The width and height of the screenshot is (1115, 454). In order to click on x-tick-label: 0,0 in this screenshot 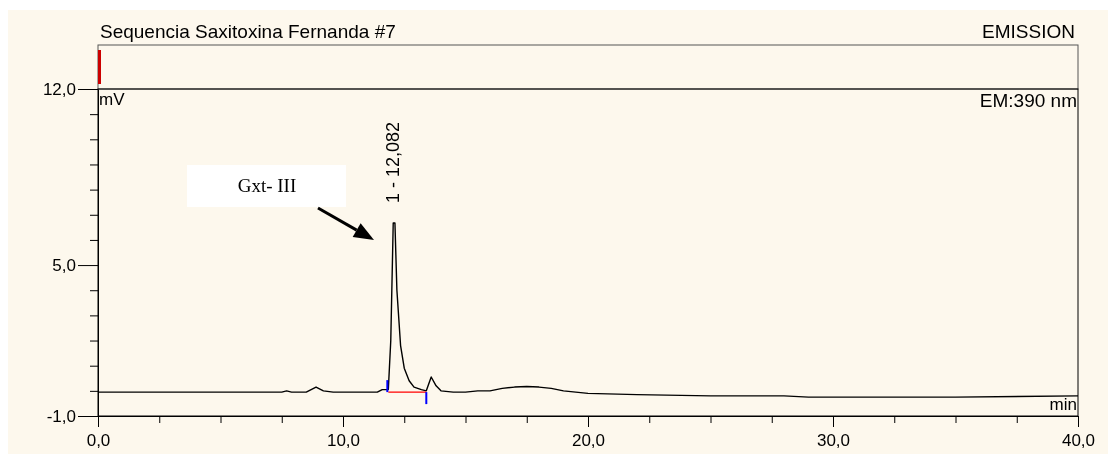, I will do `click(98, 440)`.